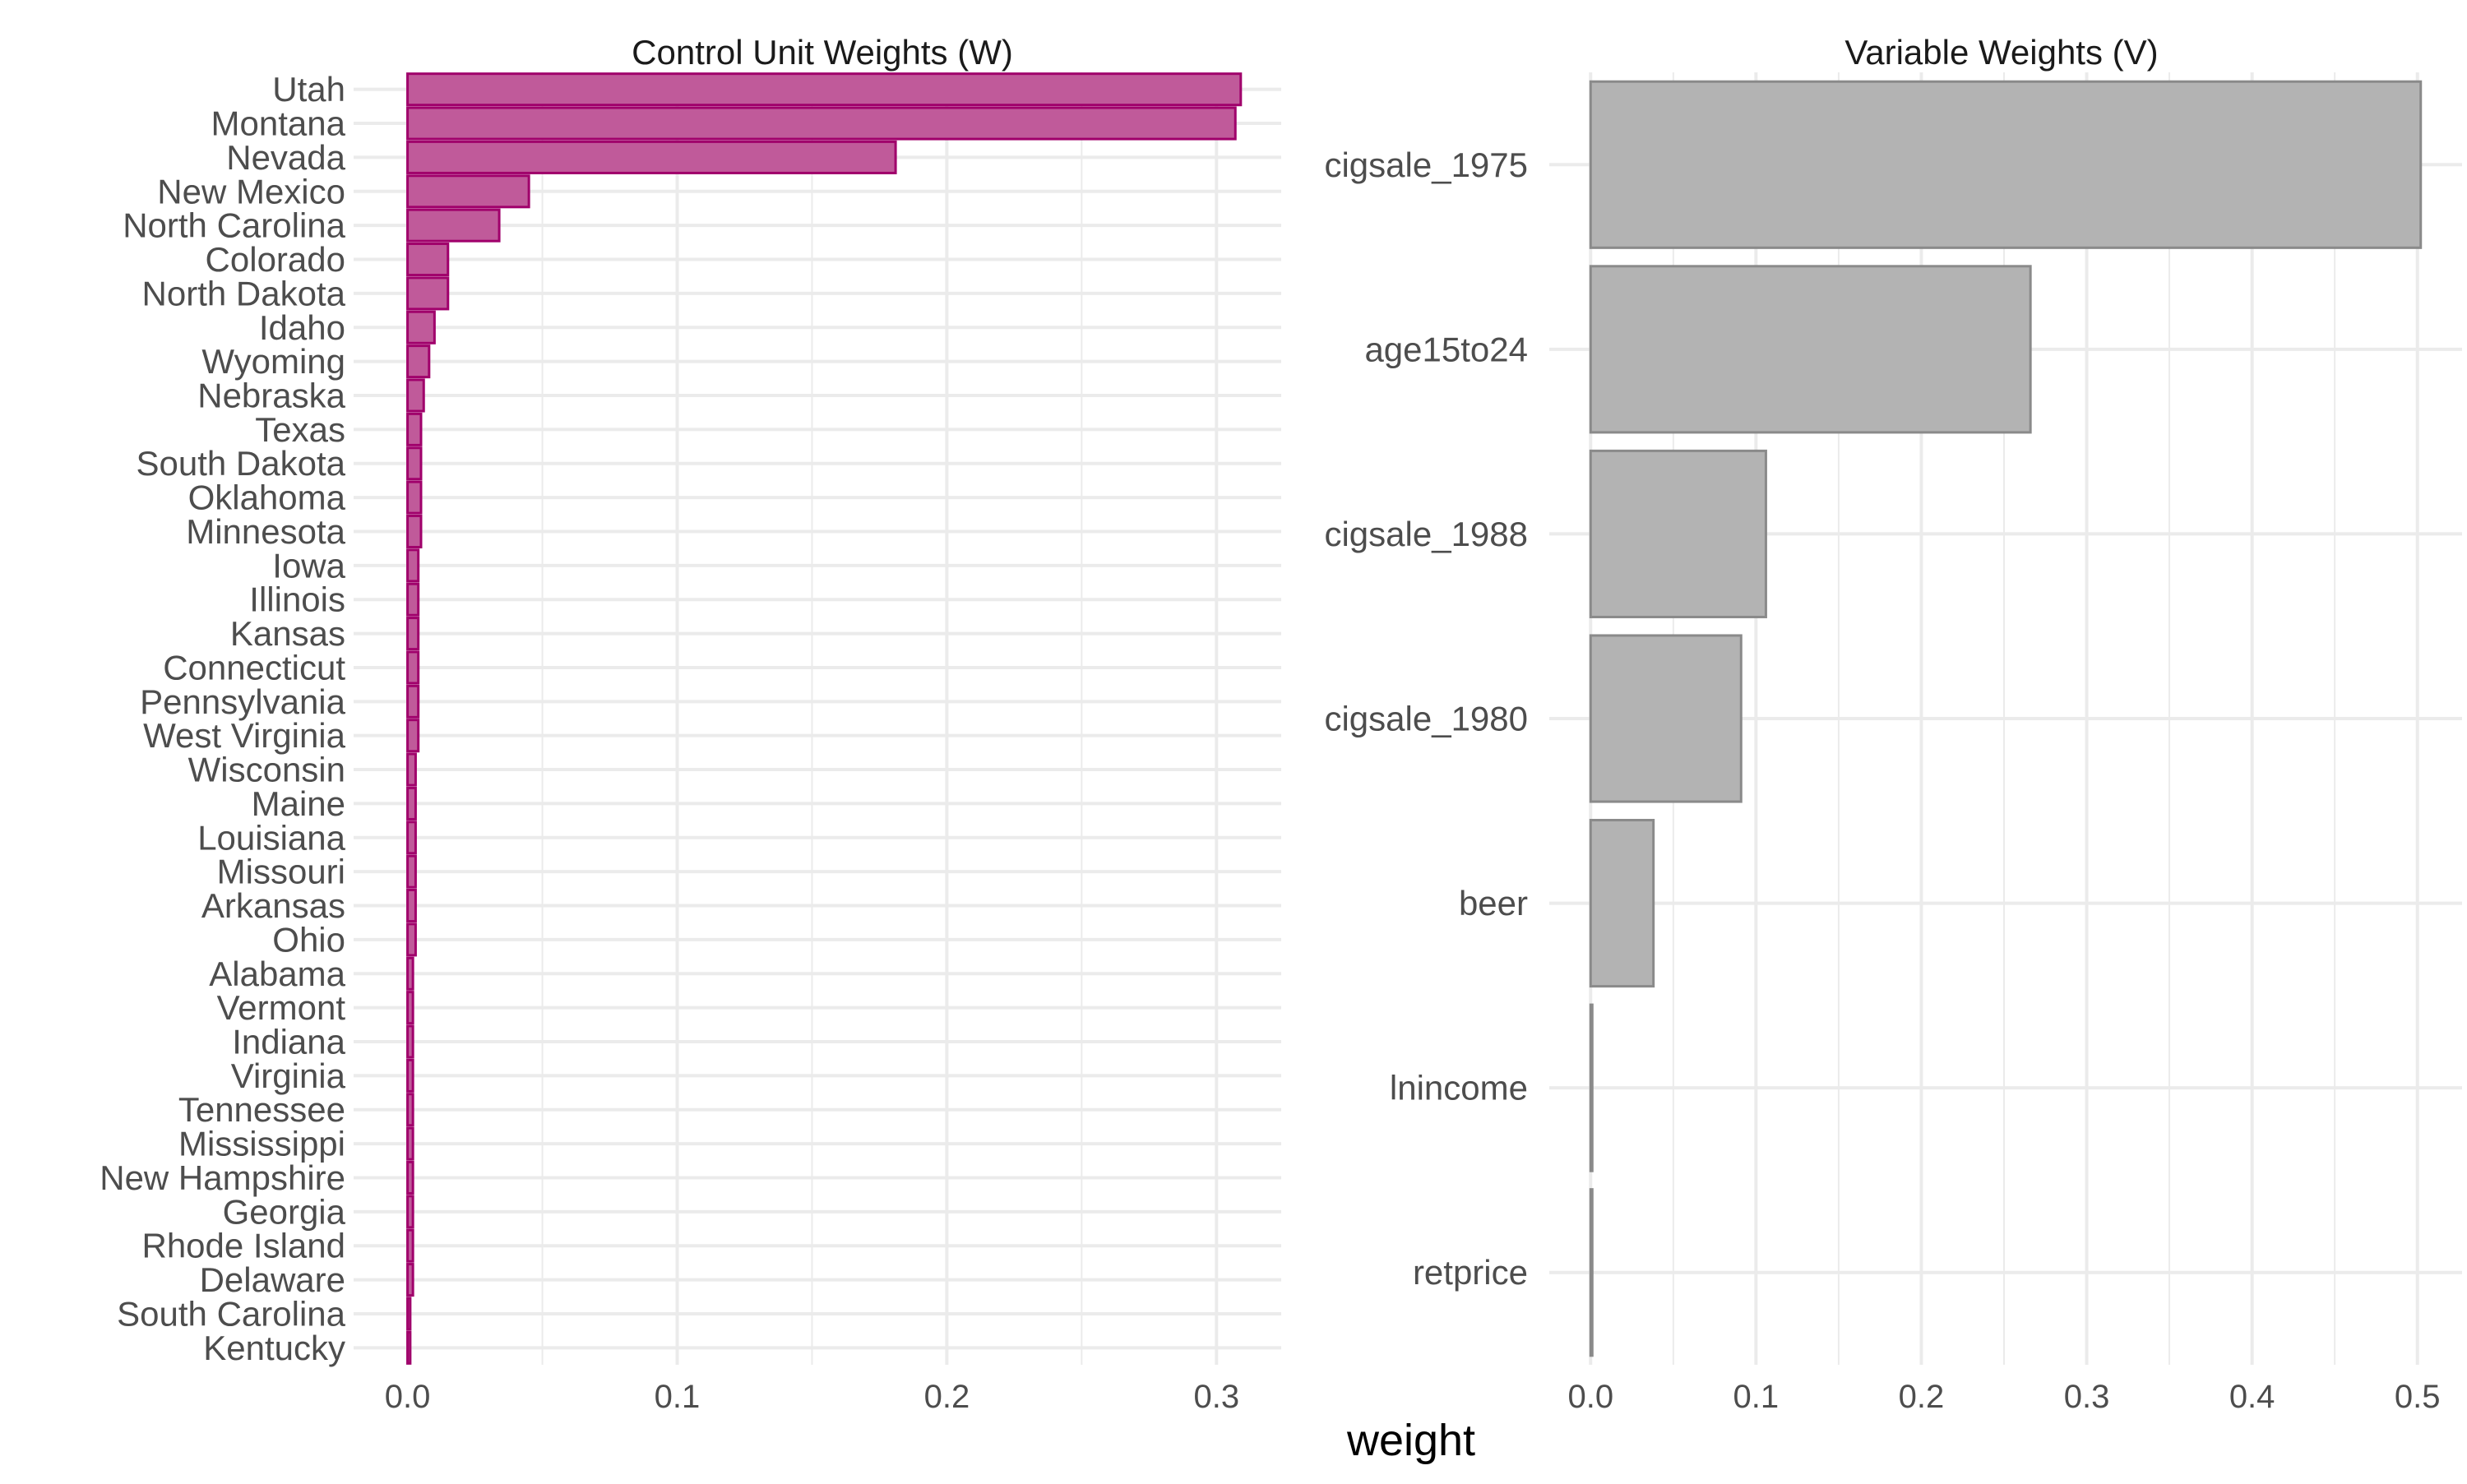  I want to click on category-label: age15to24, so click(1446, 349).